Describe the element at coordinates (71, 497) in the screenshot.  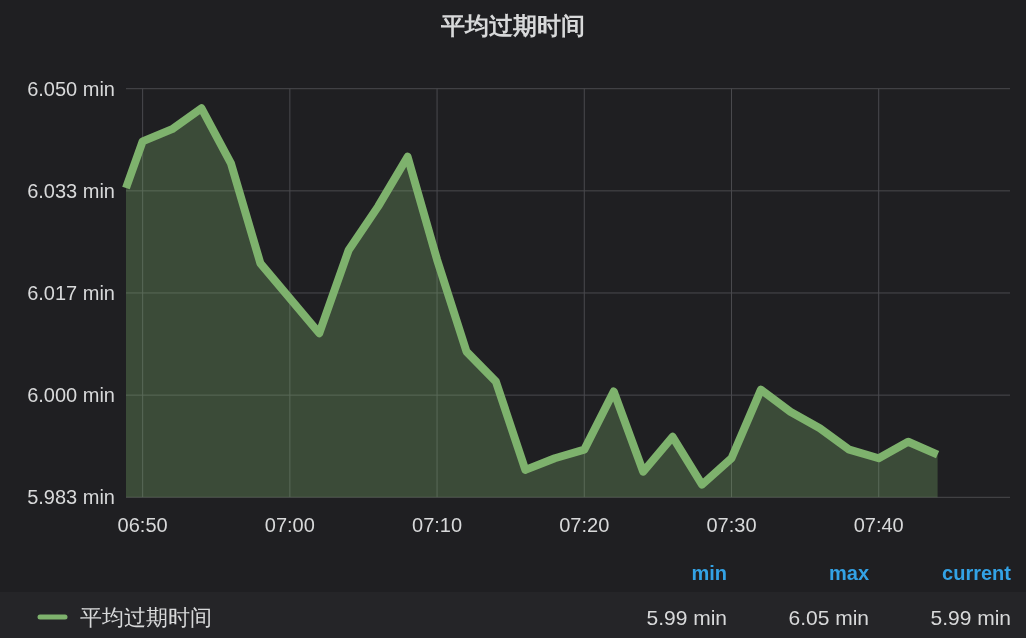
I see `y-tick-label: 5.983 min` at that location.